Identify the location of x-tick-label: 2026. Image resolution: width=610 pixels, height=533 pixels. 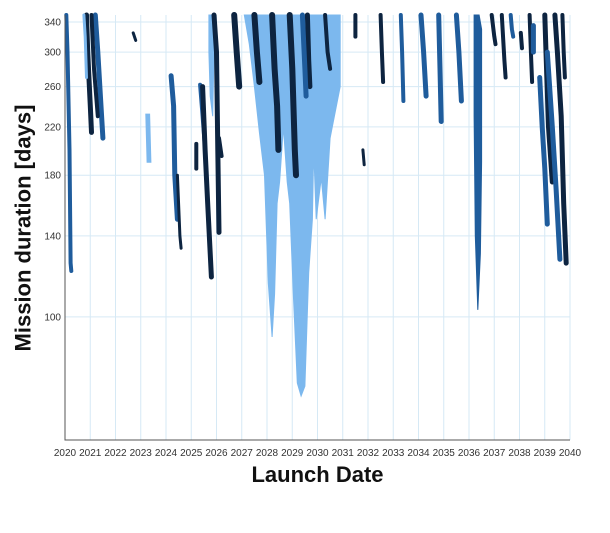
(216, 453).